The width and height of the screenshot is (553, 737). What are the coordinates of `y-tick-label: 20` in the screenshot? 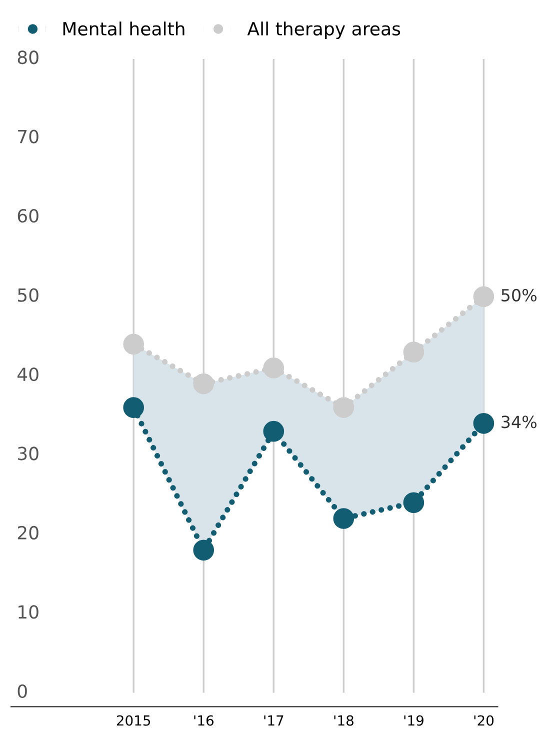 It's located at (28, 533).